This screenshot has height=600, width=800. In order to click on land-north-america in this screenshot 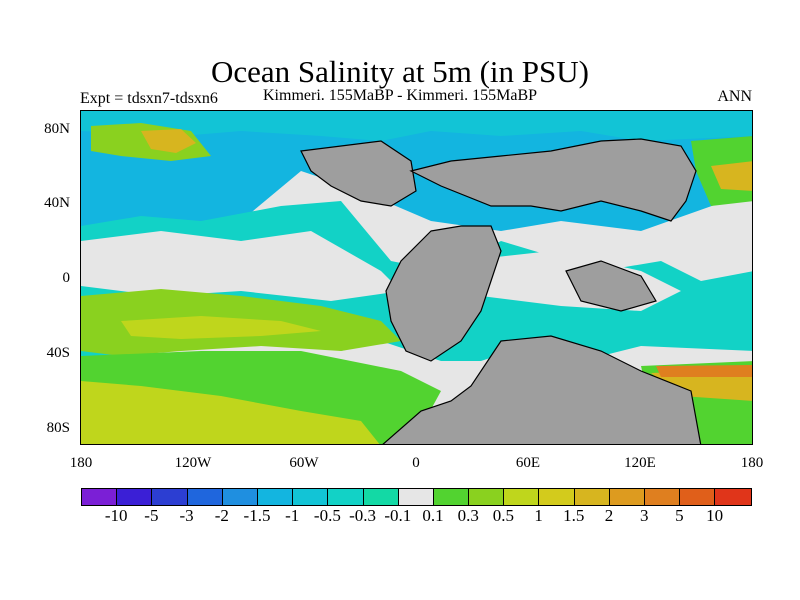, I will do `click(358, 173)`.